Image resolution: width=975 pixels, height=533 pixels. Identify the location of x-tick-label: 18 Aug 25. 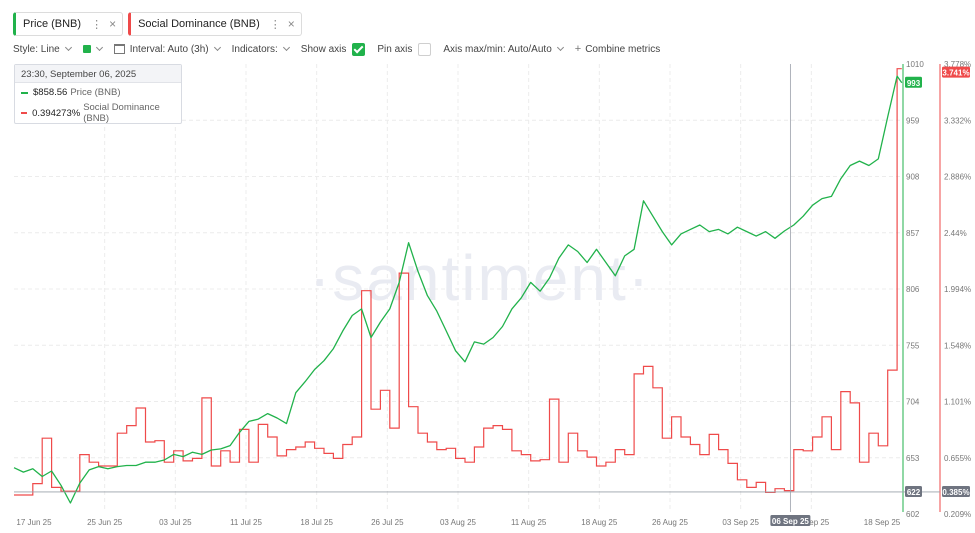
(599, 522).